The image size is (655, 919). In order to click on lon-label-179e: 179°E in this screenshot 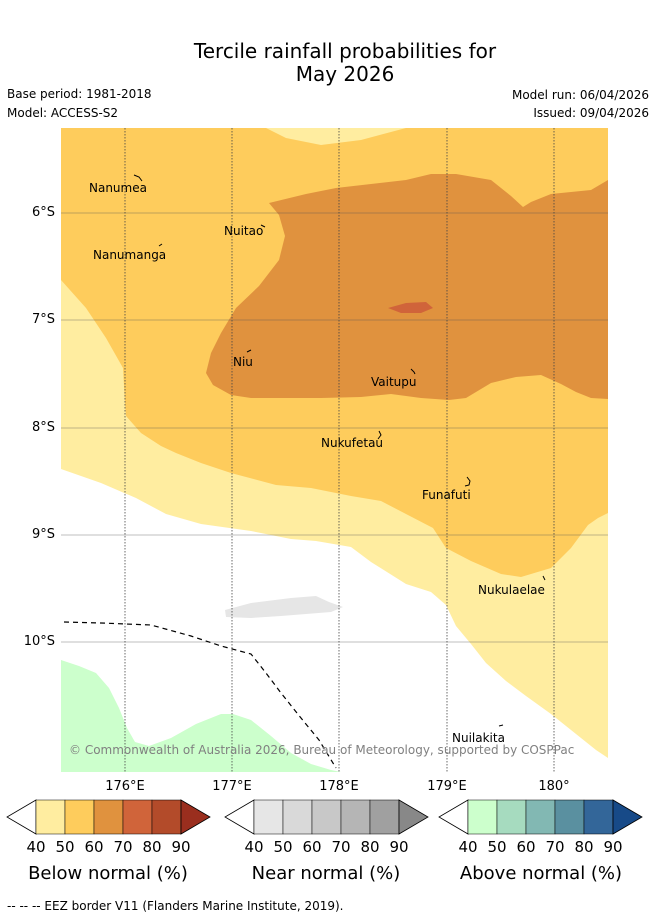, I will do `click(447, 786)`.